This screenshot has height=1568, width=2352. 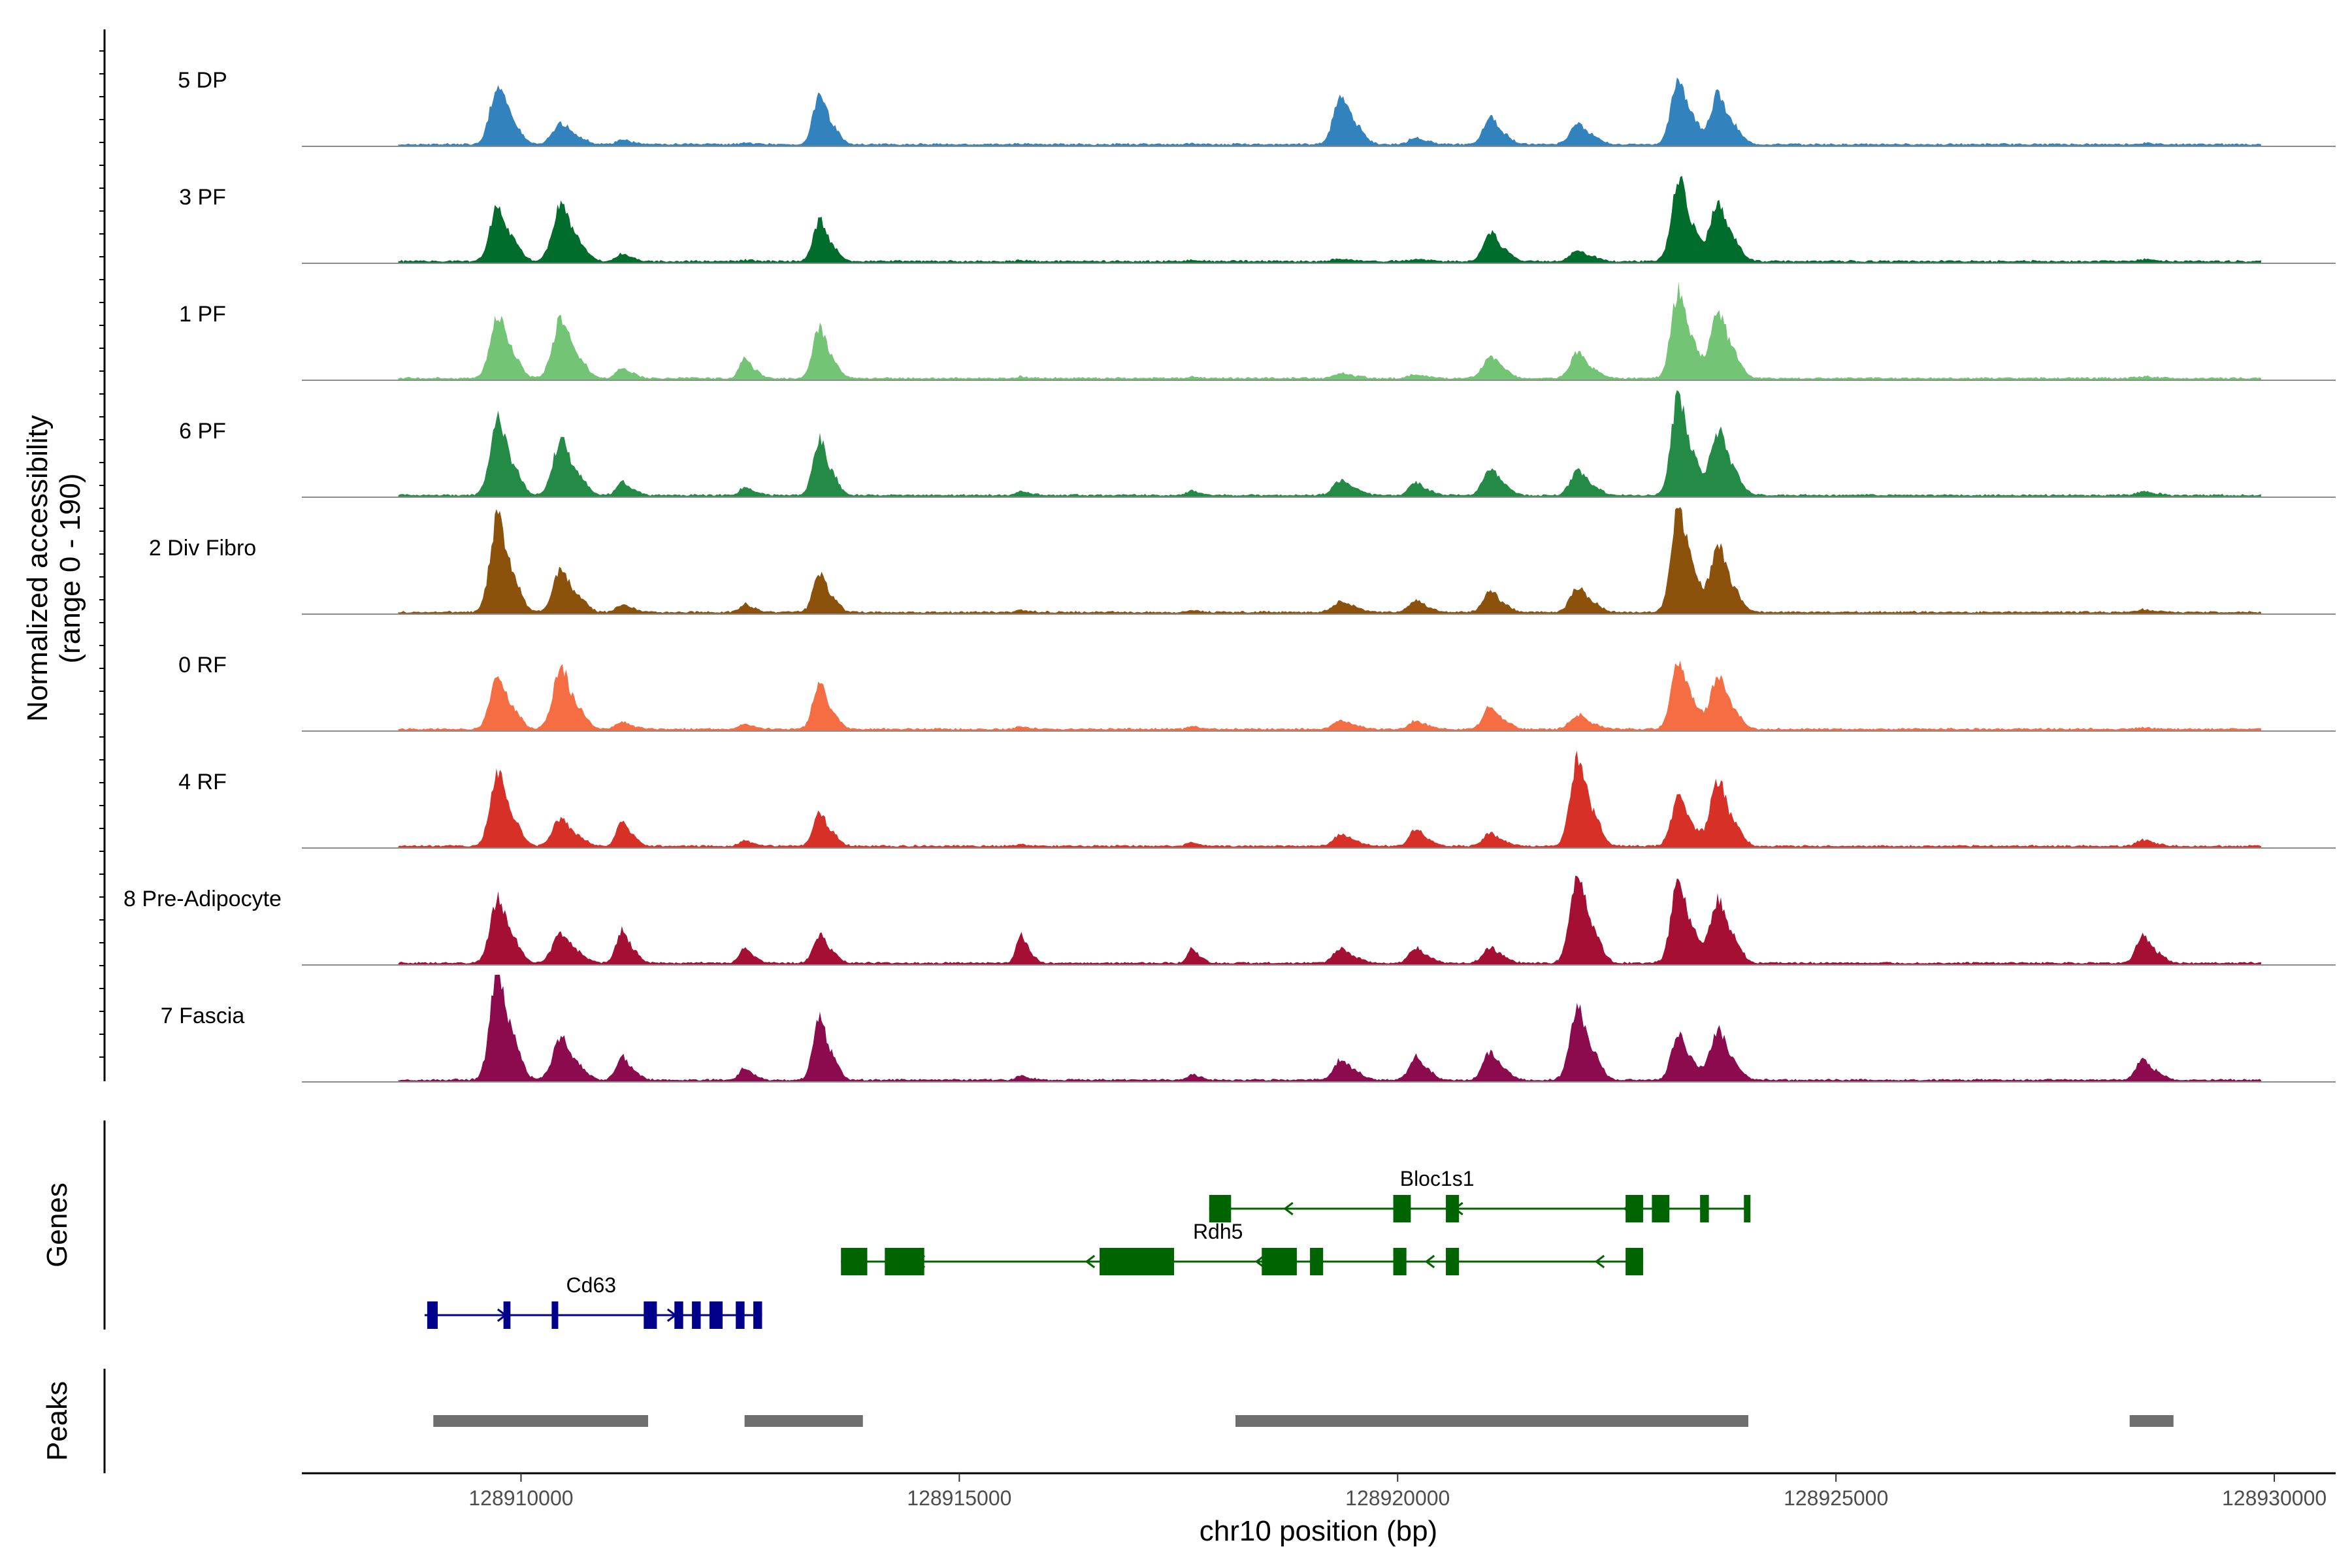 What do you see at coordinates (593, 1301) in the screenshot?
I see `gene-2: Cd63` at bounding box center [593, 1301].